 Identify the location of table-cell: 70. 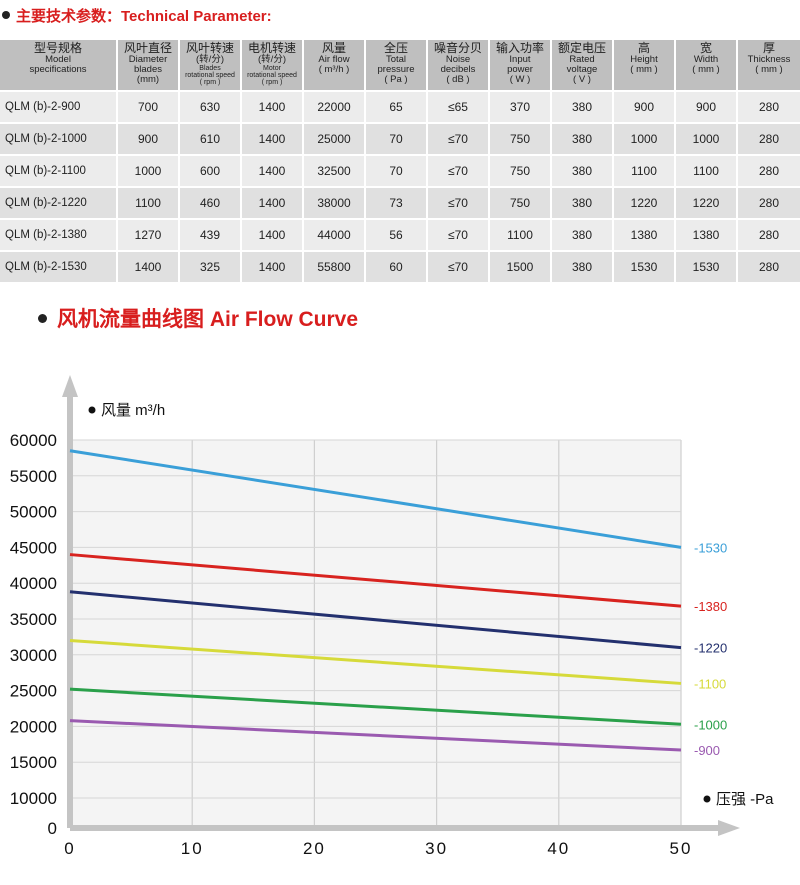
(395, 170).